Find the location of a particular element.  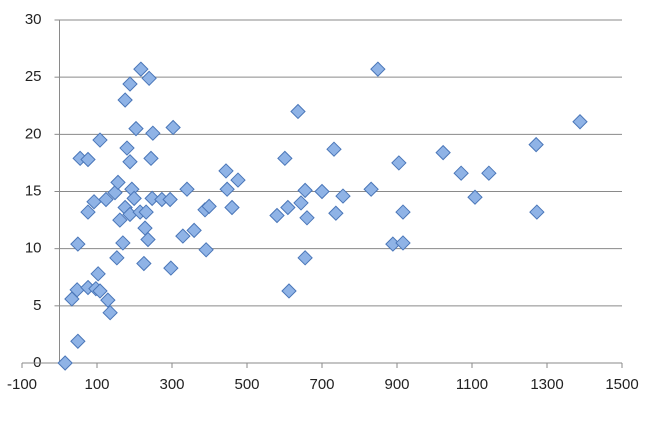

y-tick-label: 15 is located at coordinates (33, 190).